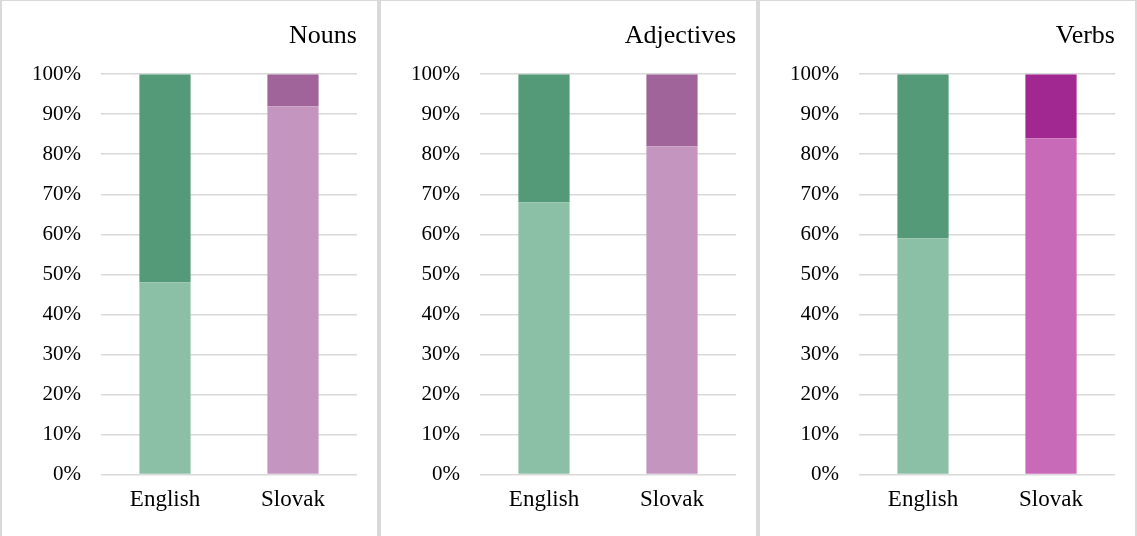  I want to click on chart-title: Nouns, so click(323, 35).